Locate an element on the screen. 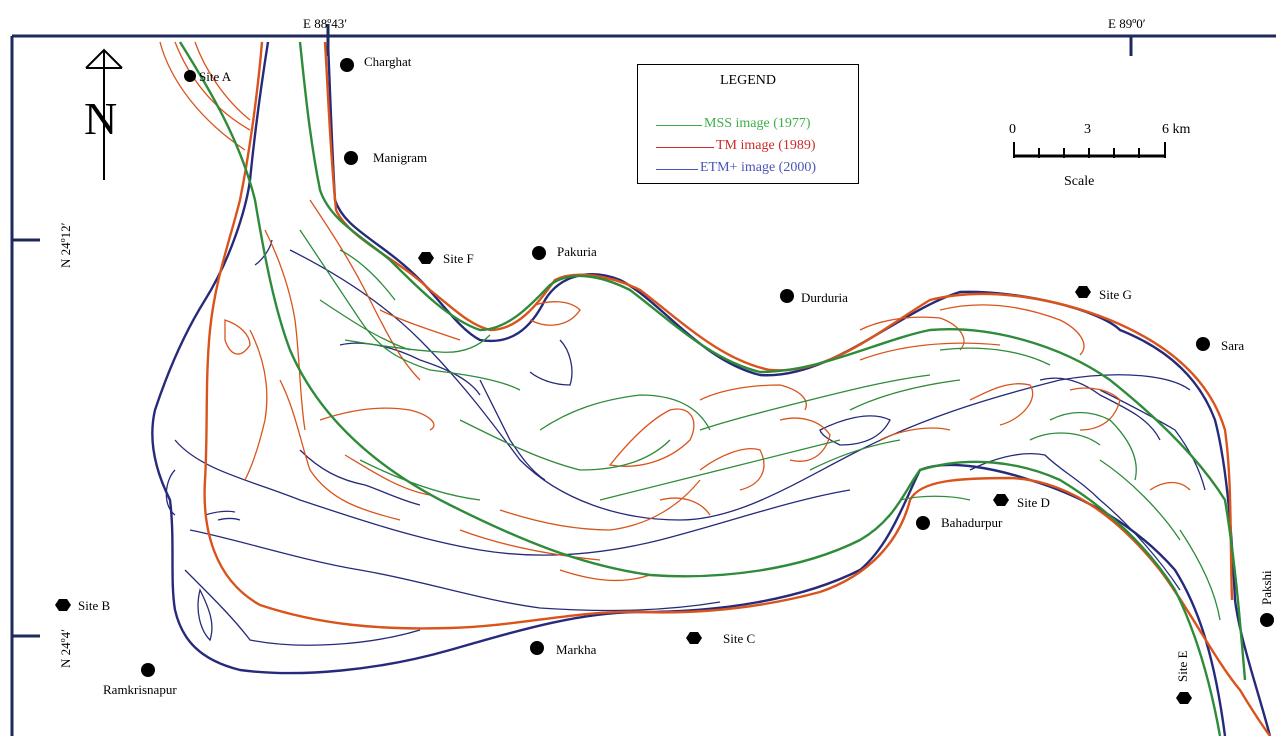  north-label: N is located at coordinates (100, 118).